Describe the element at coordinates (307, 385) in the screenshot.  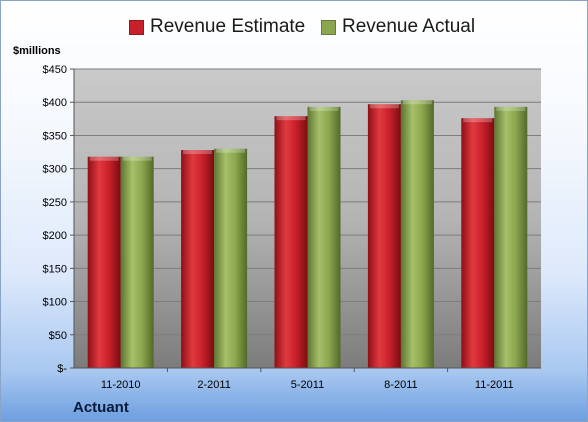
I see `x-tick-label: 5-2011` at that location.